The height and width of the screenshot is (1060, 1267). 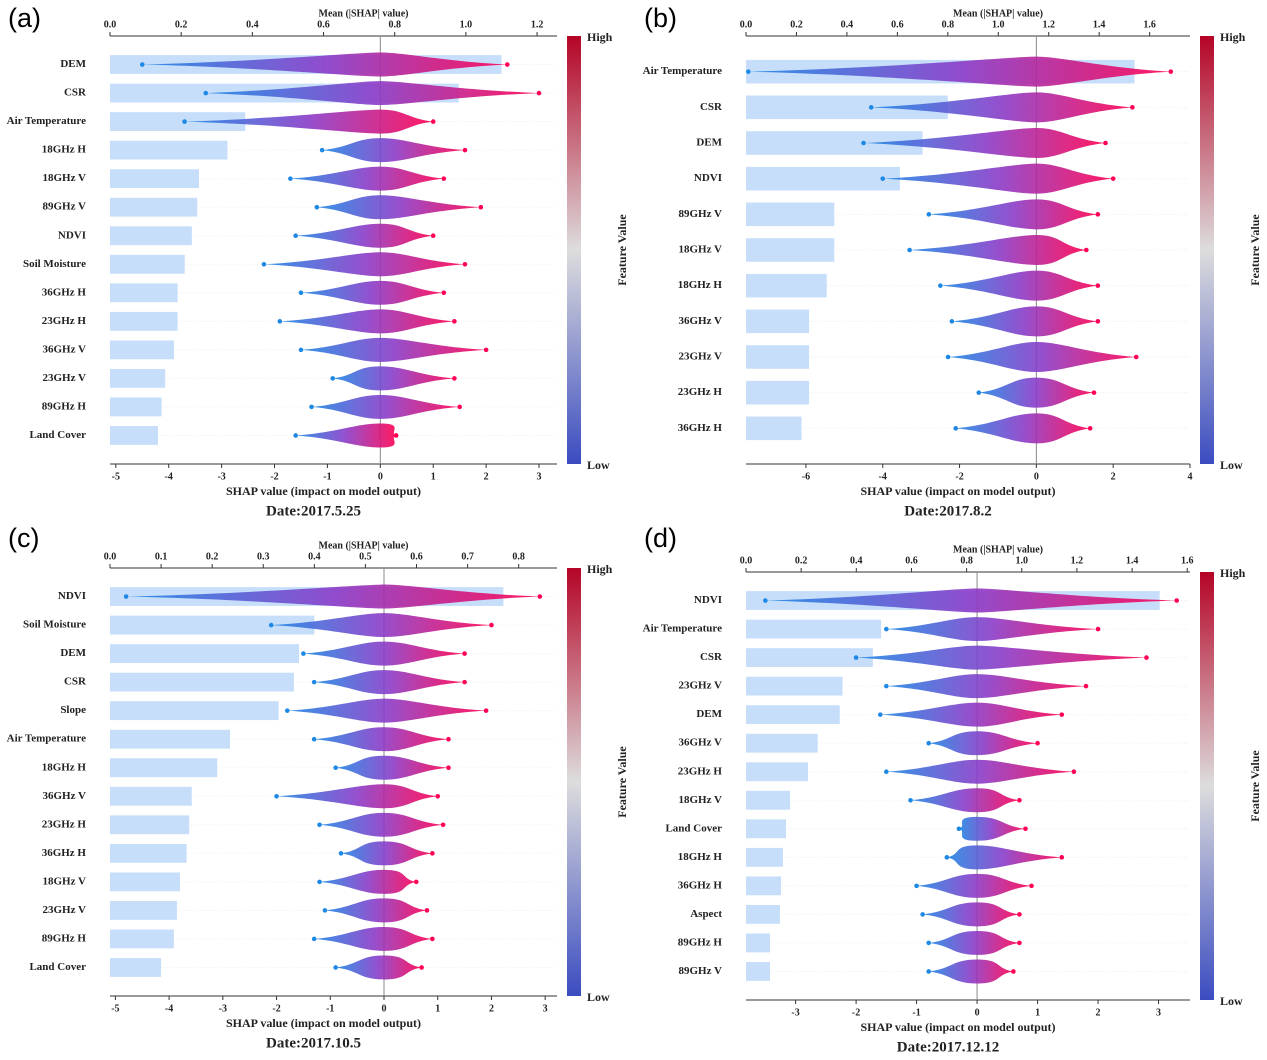 What do you see at coordinates (416, 556) in the screenshot?
I see `top-tick-label: 0.6` at bounding box center [416, 556].